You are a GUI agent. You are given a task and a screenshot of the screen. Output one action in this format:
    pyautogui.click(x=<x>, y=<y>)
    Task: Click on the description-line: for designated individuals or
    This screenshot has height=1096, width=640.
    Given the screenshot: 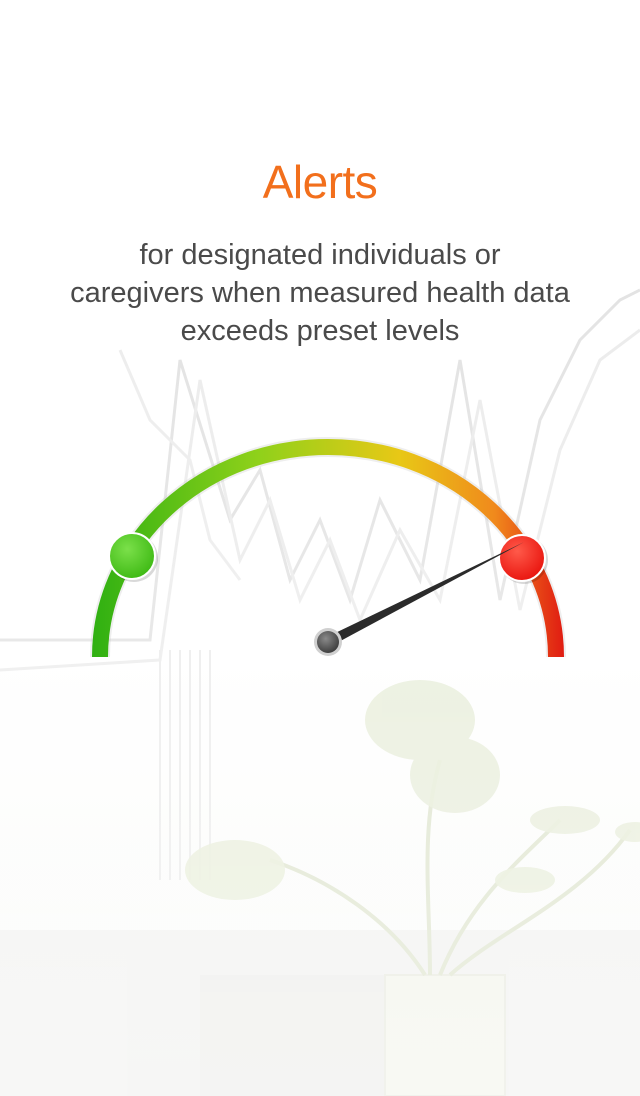 What is the action you would take?
    pyautogui.click(x=320, y=255)
    